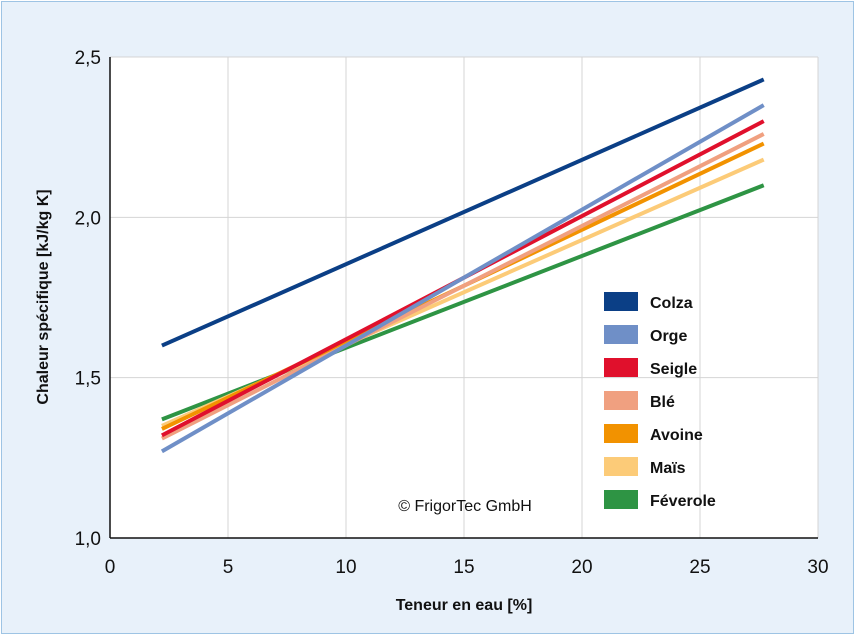 Image resolution: width=855 pixels, height=635 pixels. I want to click on legend-label-blé: Blé, so click(662, 402).